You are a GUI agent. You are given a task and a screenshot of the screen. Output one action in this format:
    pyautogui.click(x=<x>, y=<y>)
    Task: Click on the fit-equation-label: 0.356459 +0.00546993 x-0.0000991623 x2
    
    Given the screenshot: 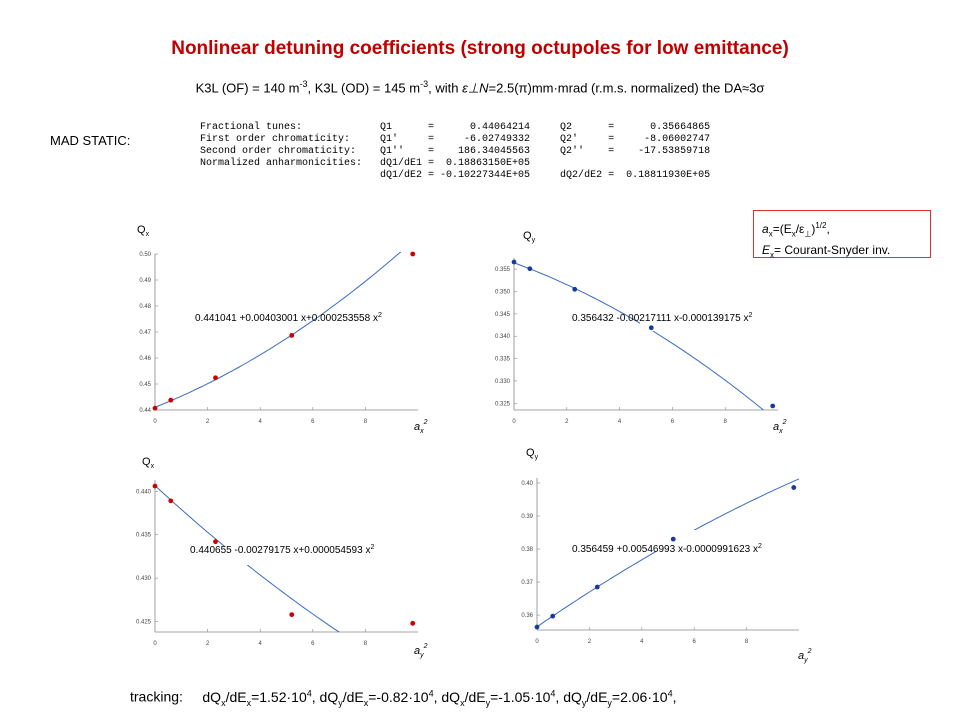 What is the action you would take?
    pyautogui.click(x=667, y=549)
    